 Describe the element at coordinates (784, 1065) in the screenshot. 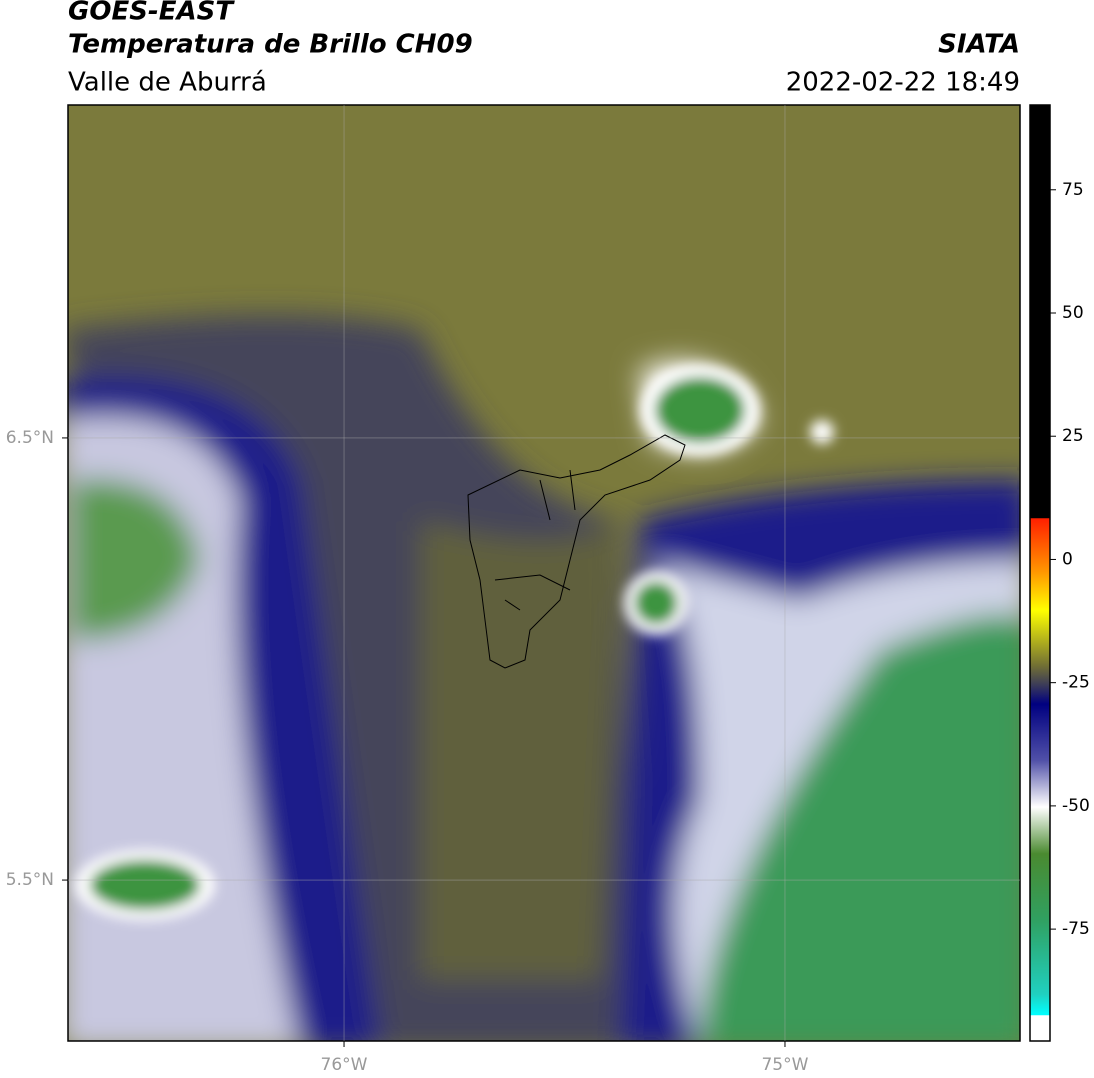

I see `x-tick-label: 75°W` at that location.